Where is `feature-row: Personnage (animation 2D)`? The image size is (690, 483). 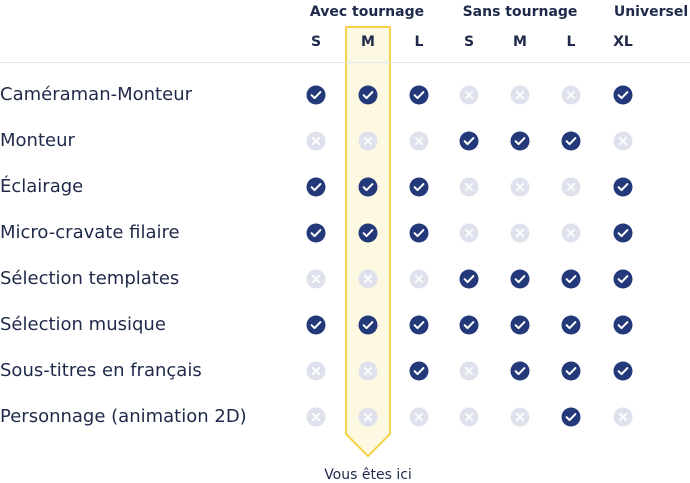
feature-row: Personnage (animation 2D) is located at coordinates (345, 418).